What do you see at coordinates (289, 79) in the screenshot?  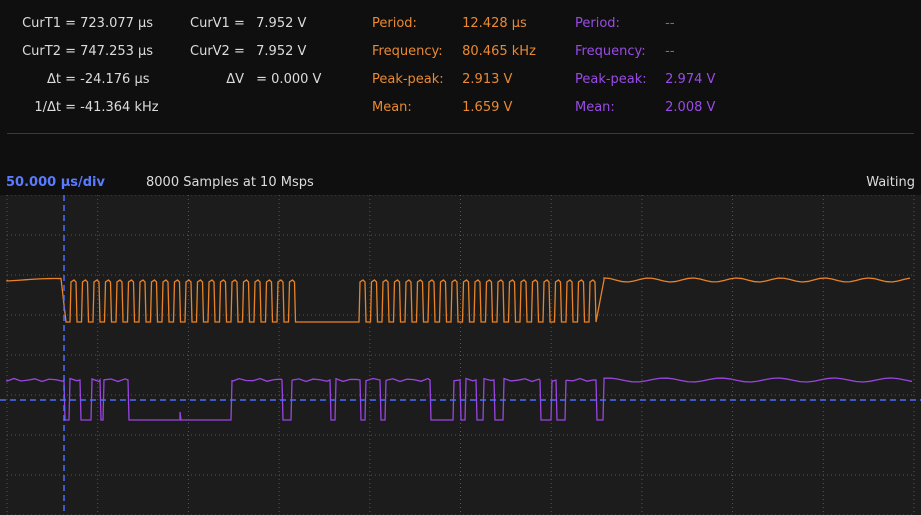 I see `value: = 0.000 V` at bounding box center [289, 79].